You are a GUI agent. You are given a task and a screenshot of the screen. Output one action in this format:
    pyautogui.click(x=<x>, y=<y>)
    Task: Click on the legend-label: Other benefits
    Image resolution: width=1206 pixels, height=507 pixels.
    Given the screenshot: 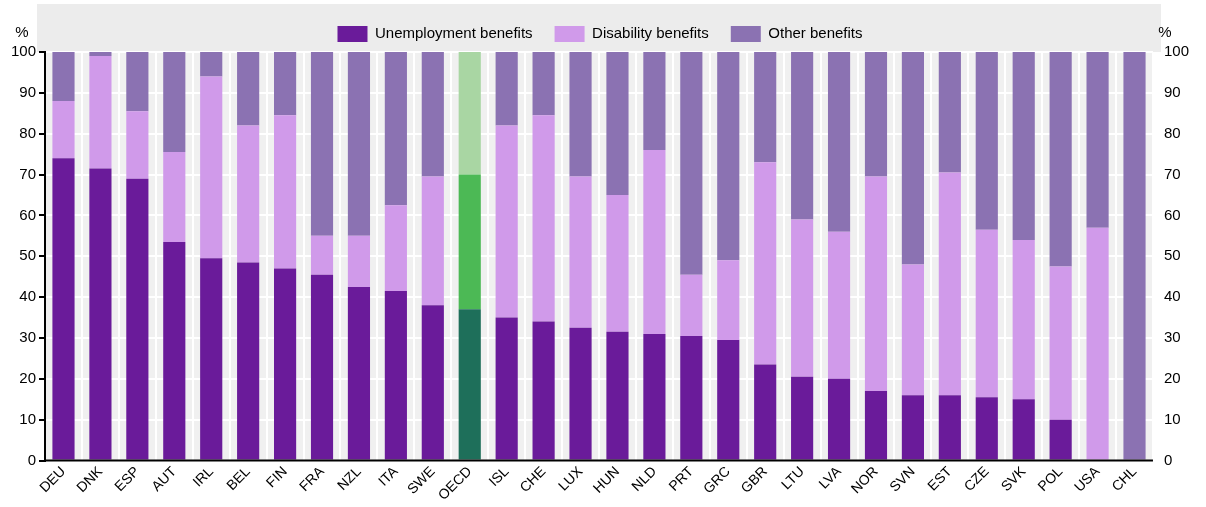 What is the action you would take?
    pyautogui.click(x=815, y=33)
    